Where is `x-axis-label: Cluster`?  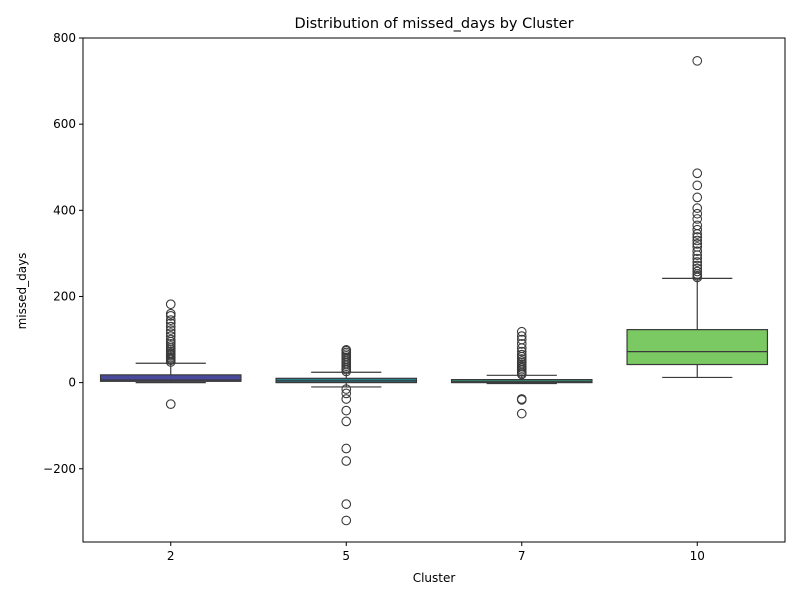
x-axis-label: Cluster is located at coordinates (434, 578).